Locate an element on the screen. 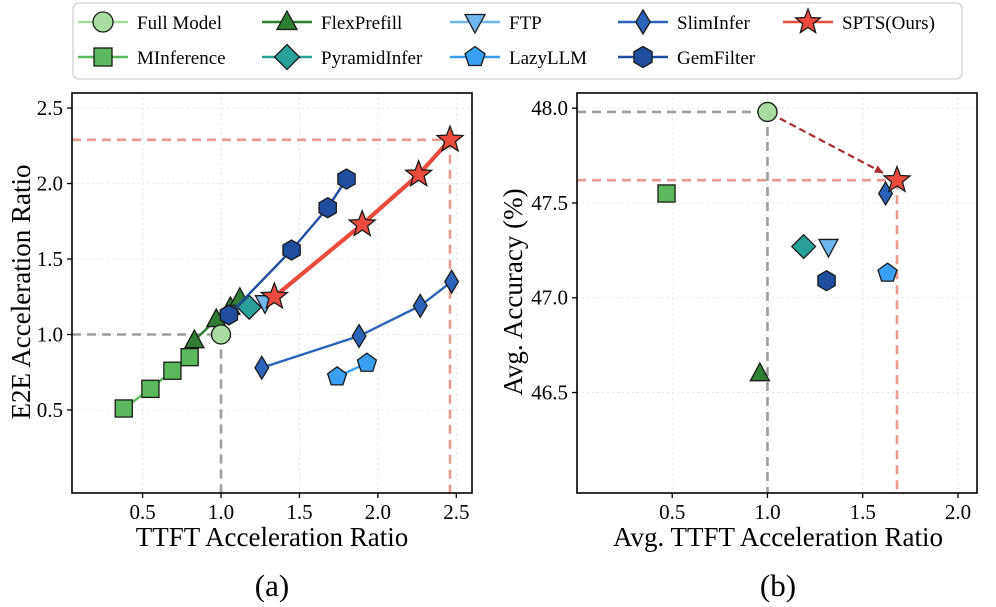 The width and height of the screenshot is (996, 607). legend-marker-full is located at coordinates (103, 22).